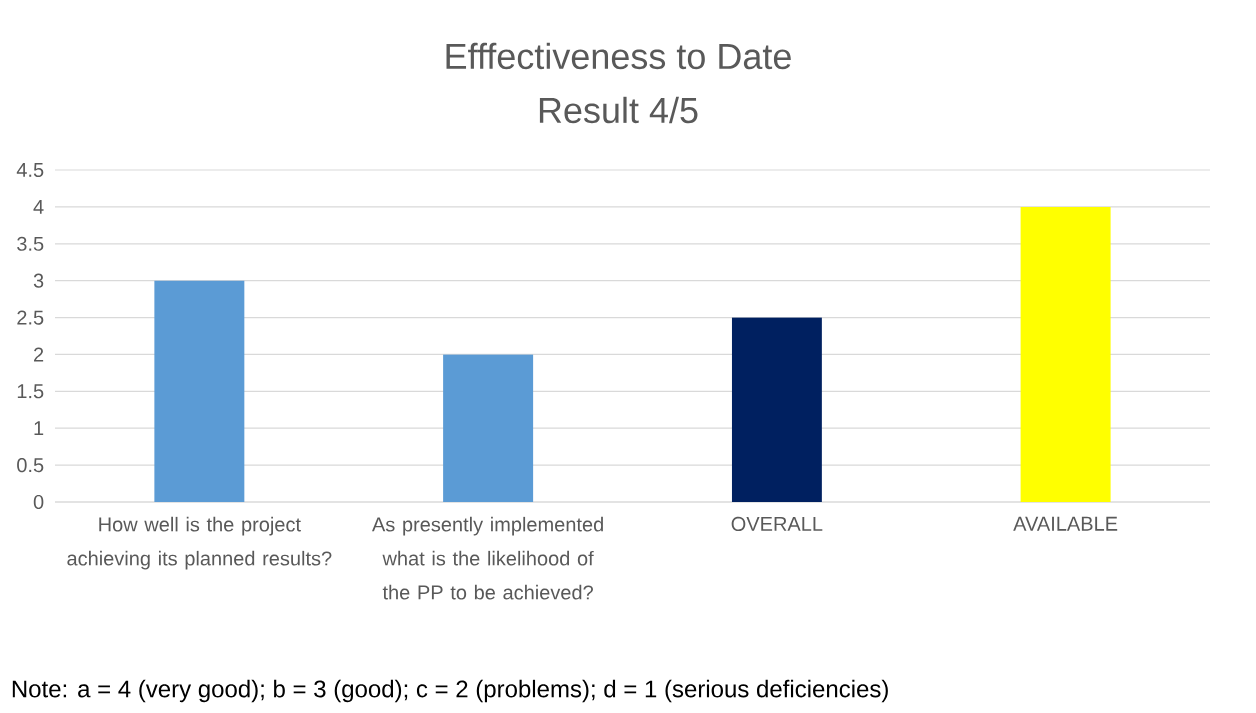 This screenshot has height=713, width=1256. Describe the element at coordinates (1065, 523) in the screenshot. I see `x-tick-label: AVAILABLE` at that location.